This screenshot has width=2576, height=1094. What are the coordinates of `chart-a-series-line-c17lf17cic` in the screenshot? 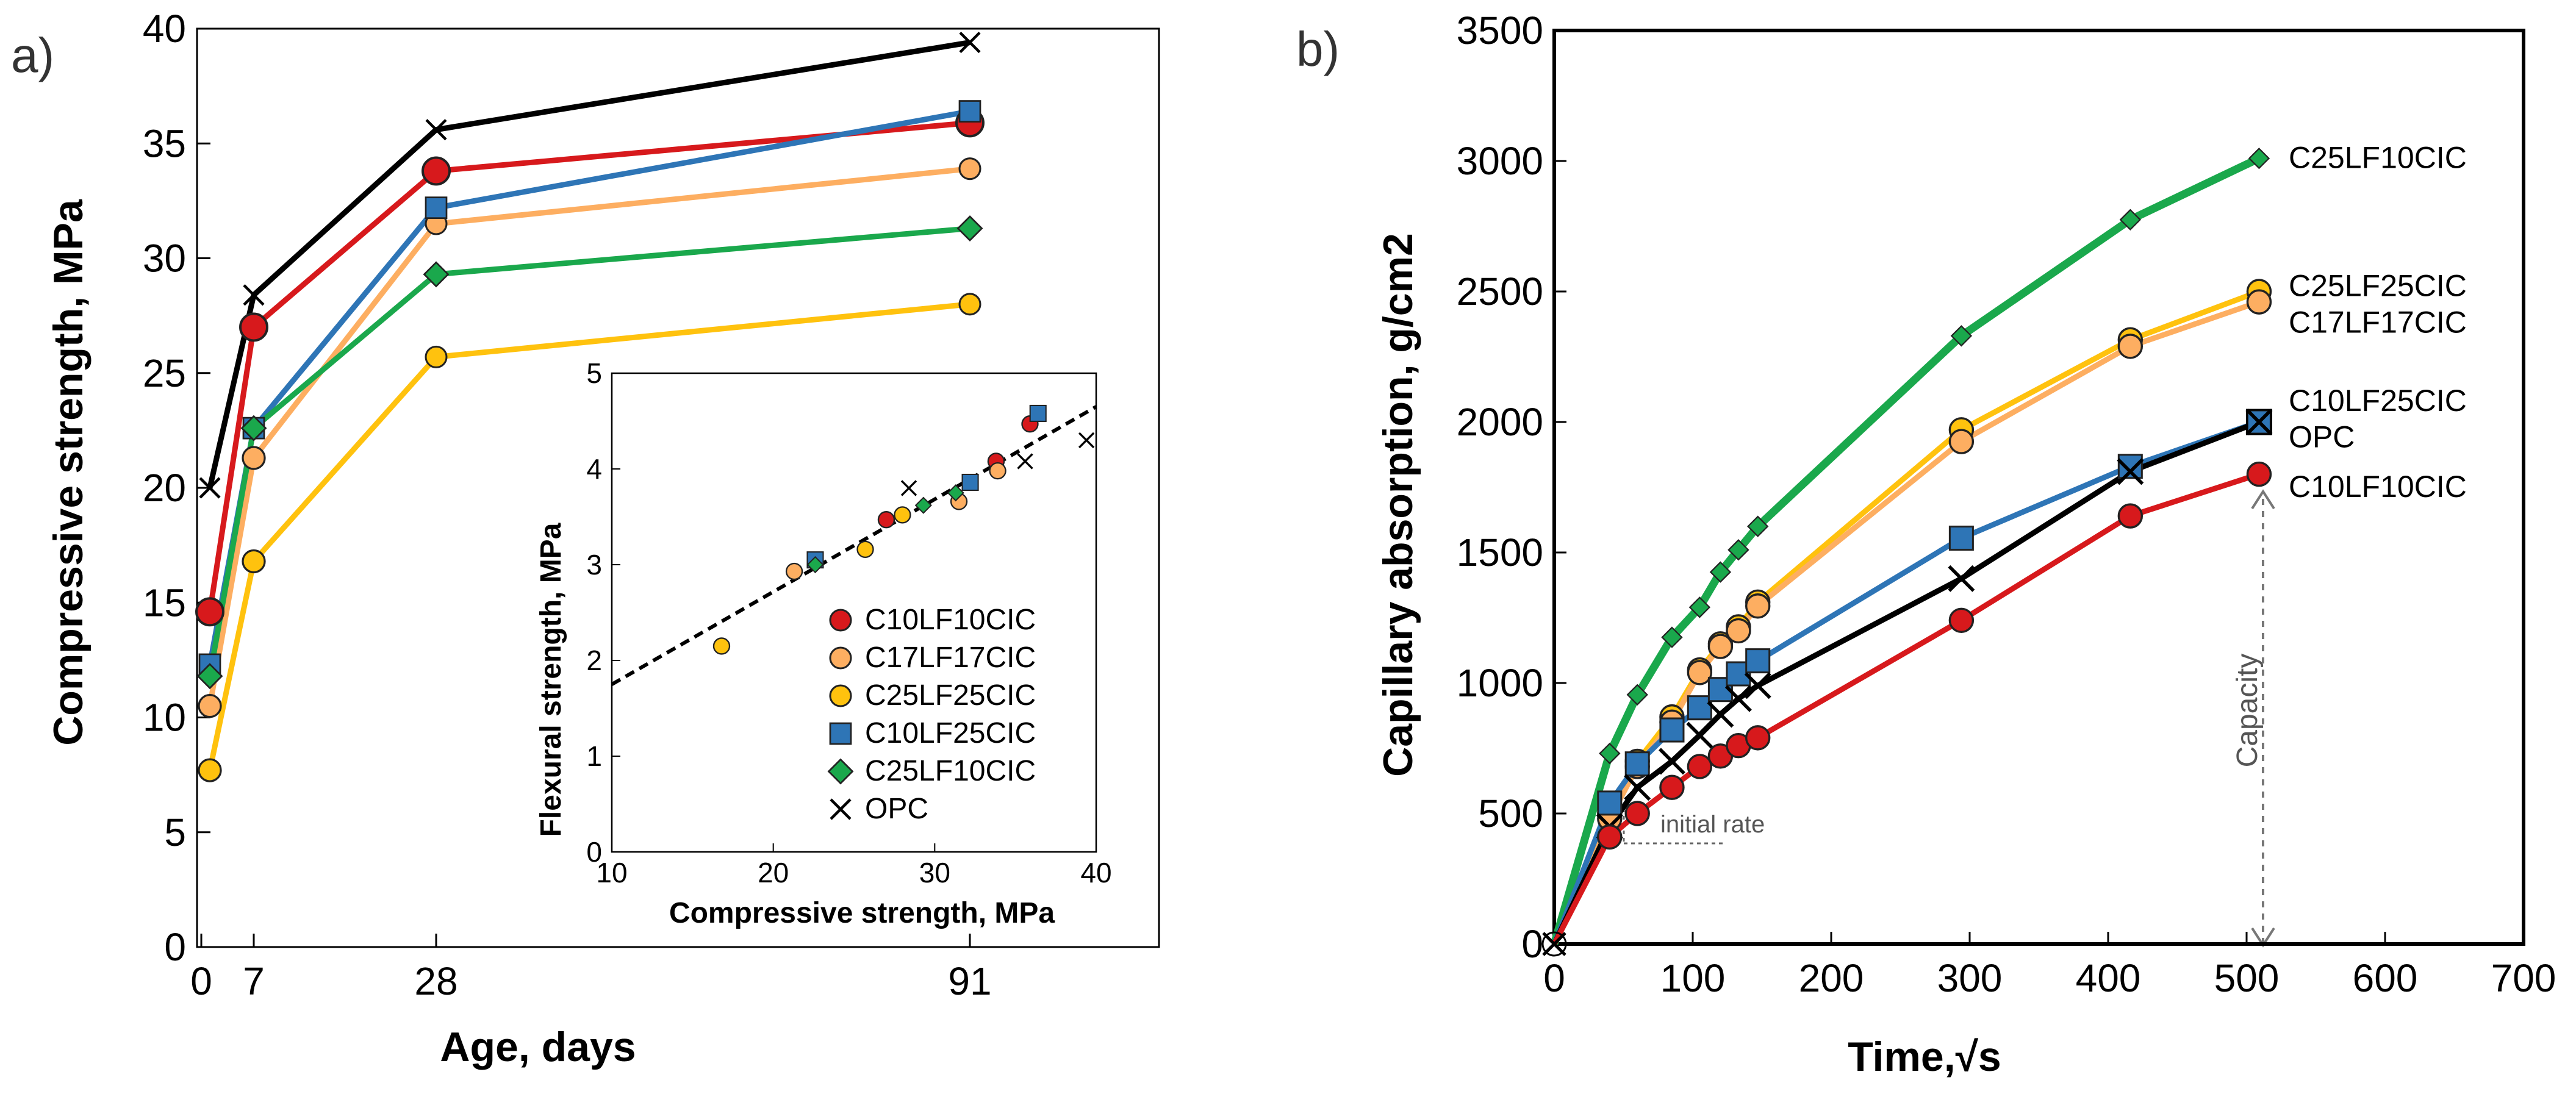 It's located at (589, 436).